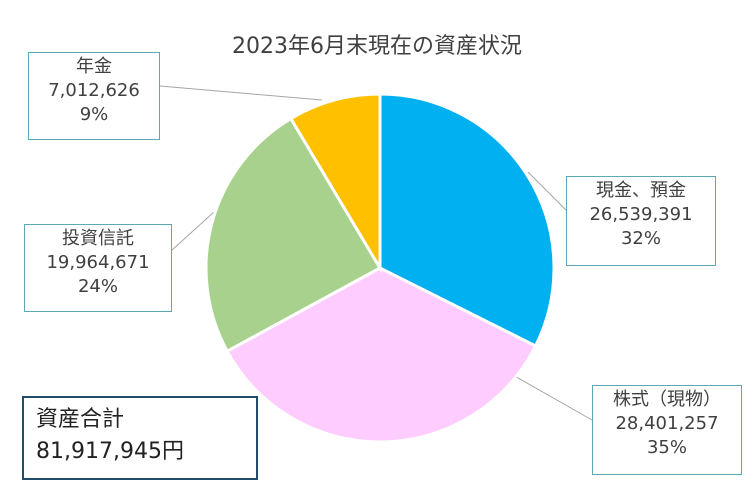 This screenshot has height=488, width=754. I want to click on slice-label-value: 28,401,257, so click(667, 423).